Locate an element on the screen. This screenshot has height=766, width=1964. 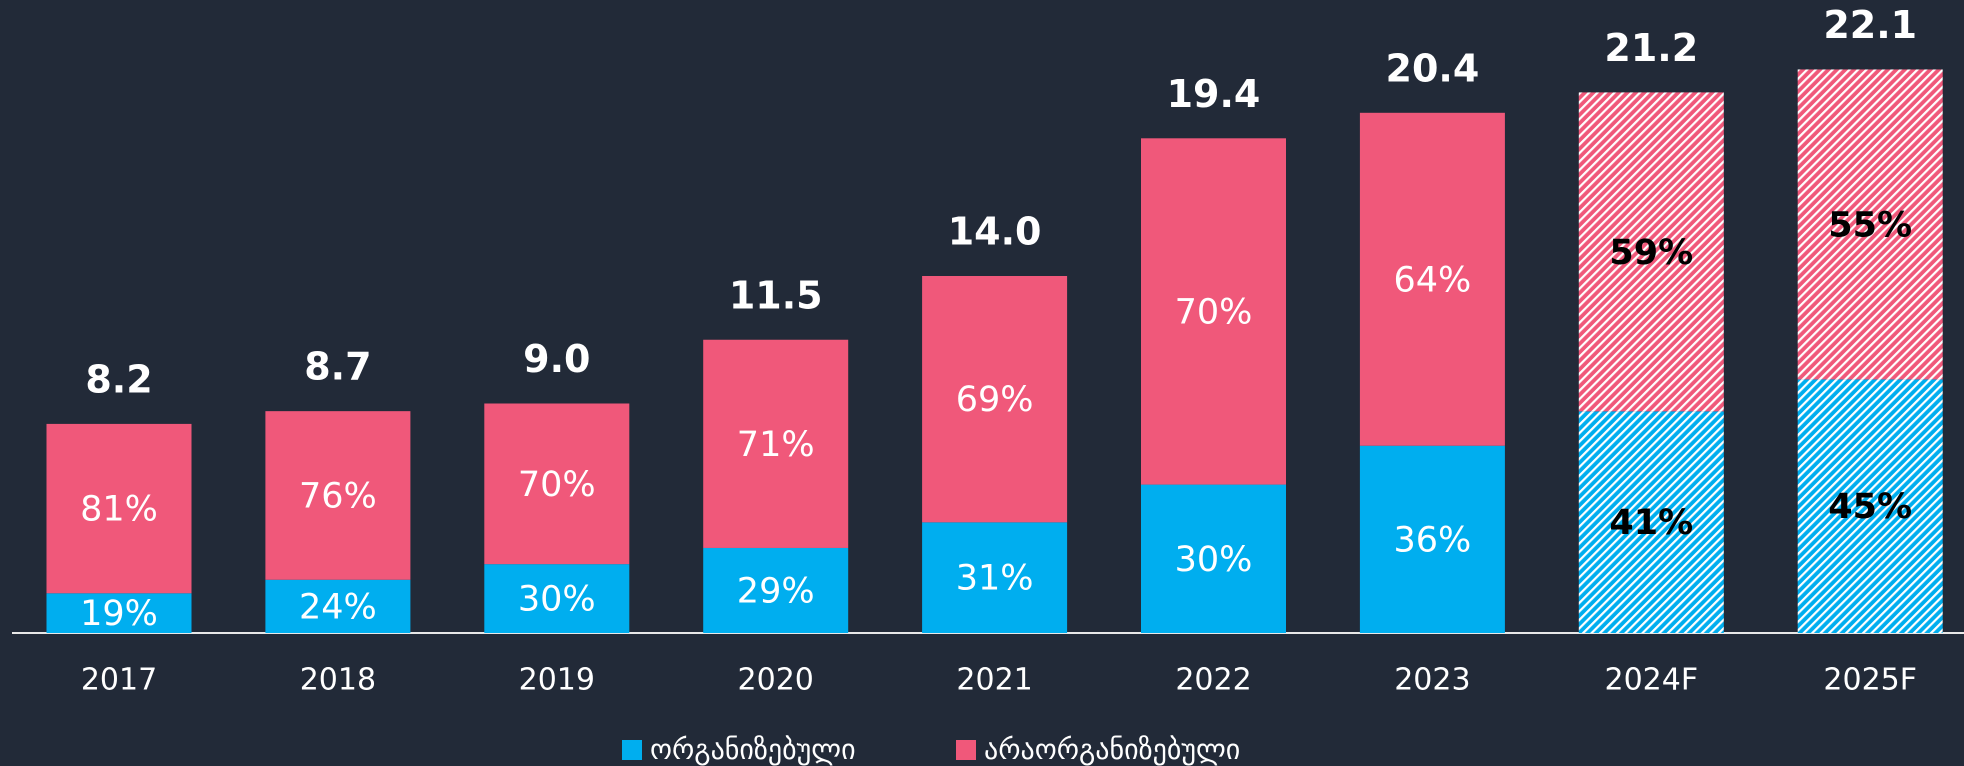
segment-label: 76% is located at coordinates (338, 496).